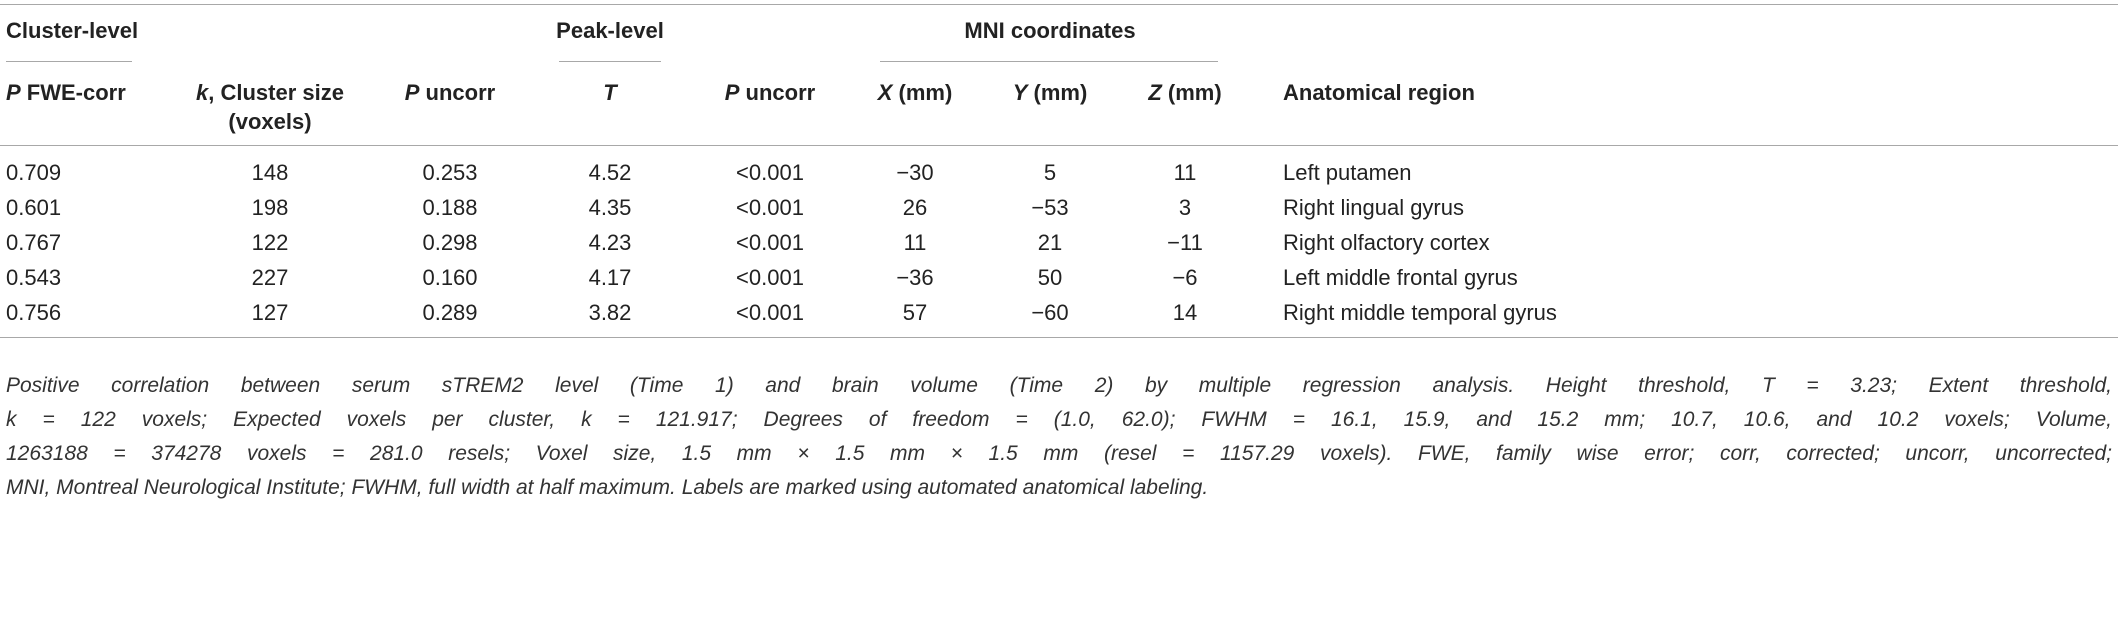  I want to click on cell-t: 4.17, so click(610, 277).